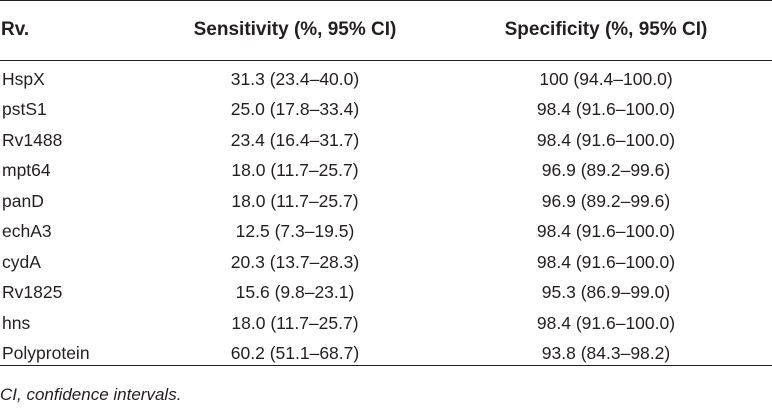  What do you see at coordinates (16, 322) in the screenshot?
I see `cell-rv: hns` at bounding box center [16, 322].